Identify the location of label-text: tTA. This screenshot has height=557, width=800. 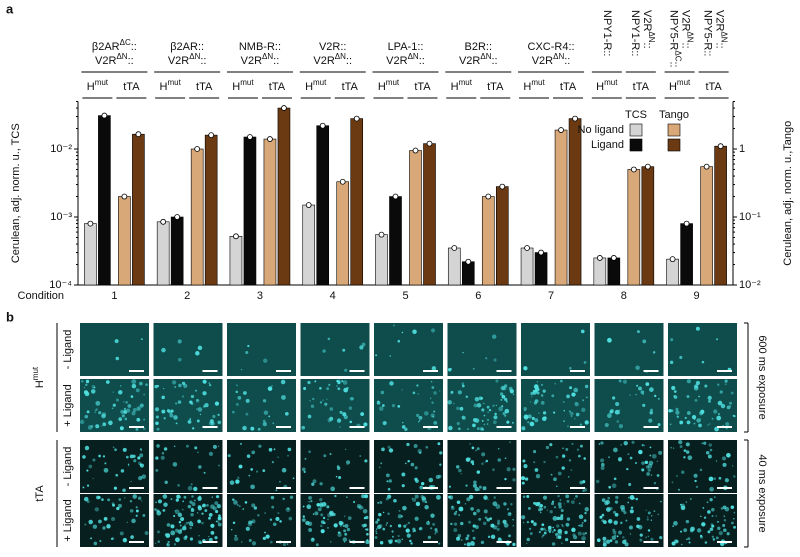
(422, 87).